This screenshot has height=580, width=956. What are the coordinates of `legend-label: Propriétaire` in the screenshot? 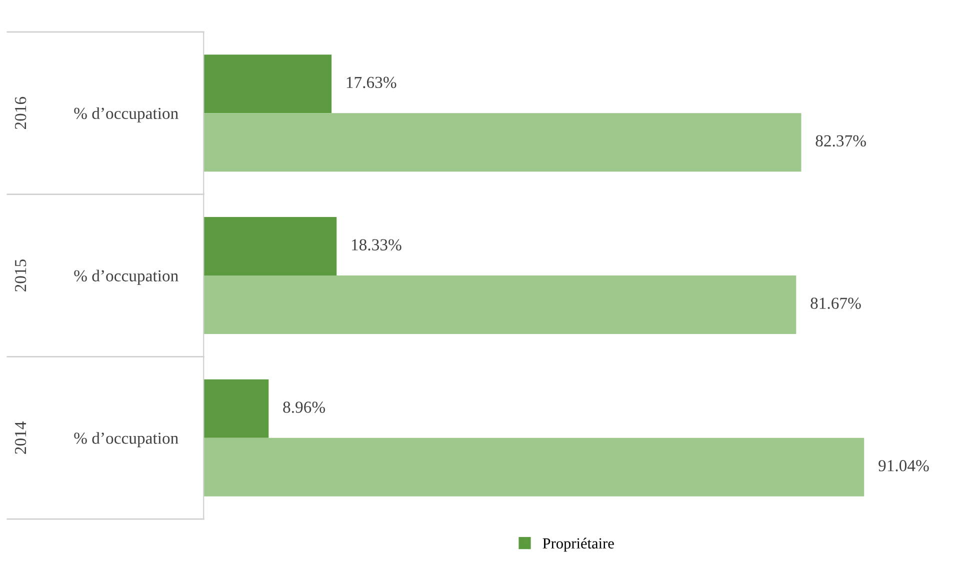 It's located at (578, 545).